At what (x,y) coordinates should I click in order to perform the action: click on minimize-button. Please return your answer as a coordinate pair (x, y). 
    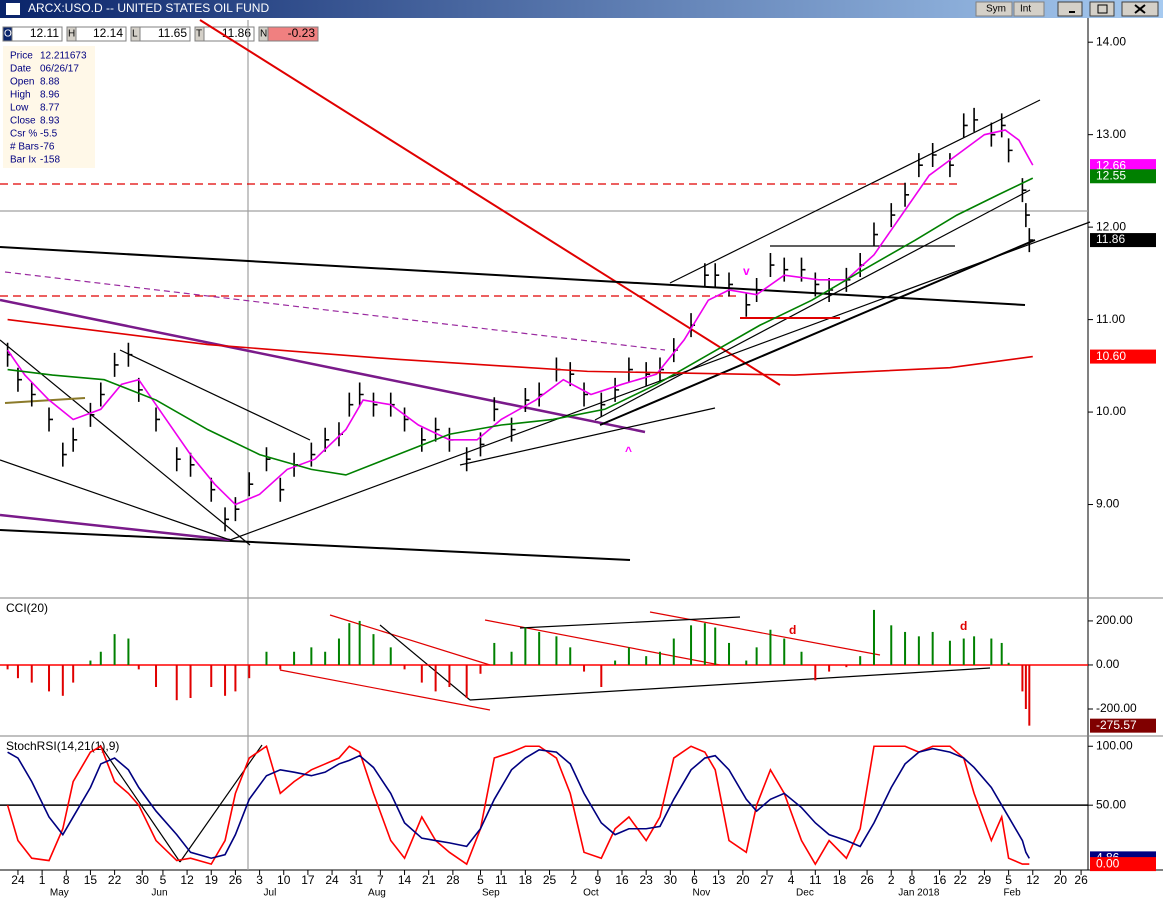
    Looking at the image, I should click on (1070, 9).